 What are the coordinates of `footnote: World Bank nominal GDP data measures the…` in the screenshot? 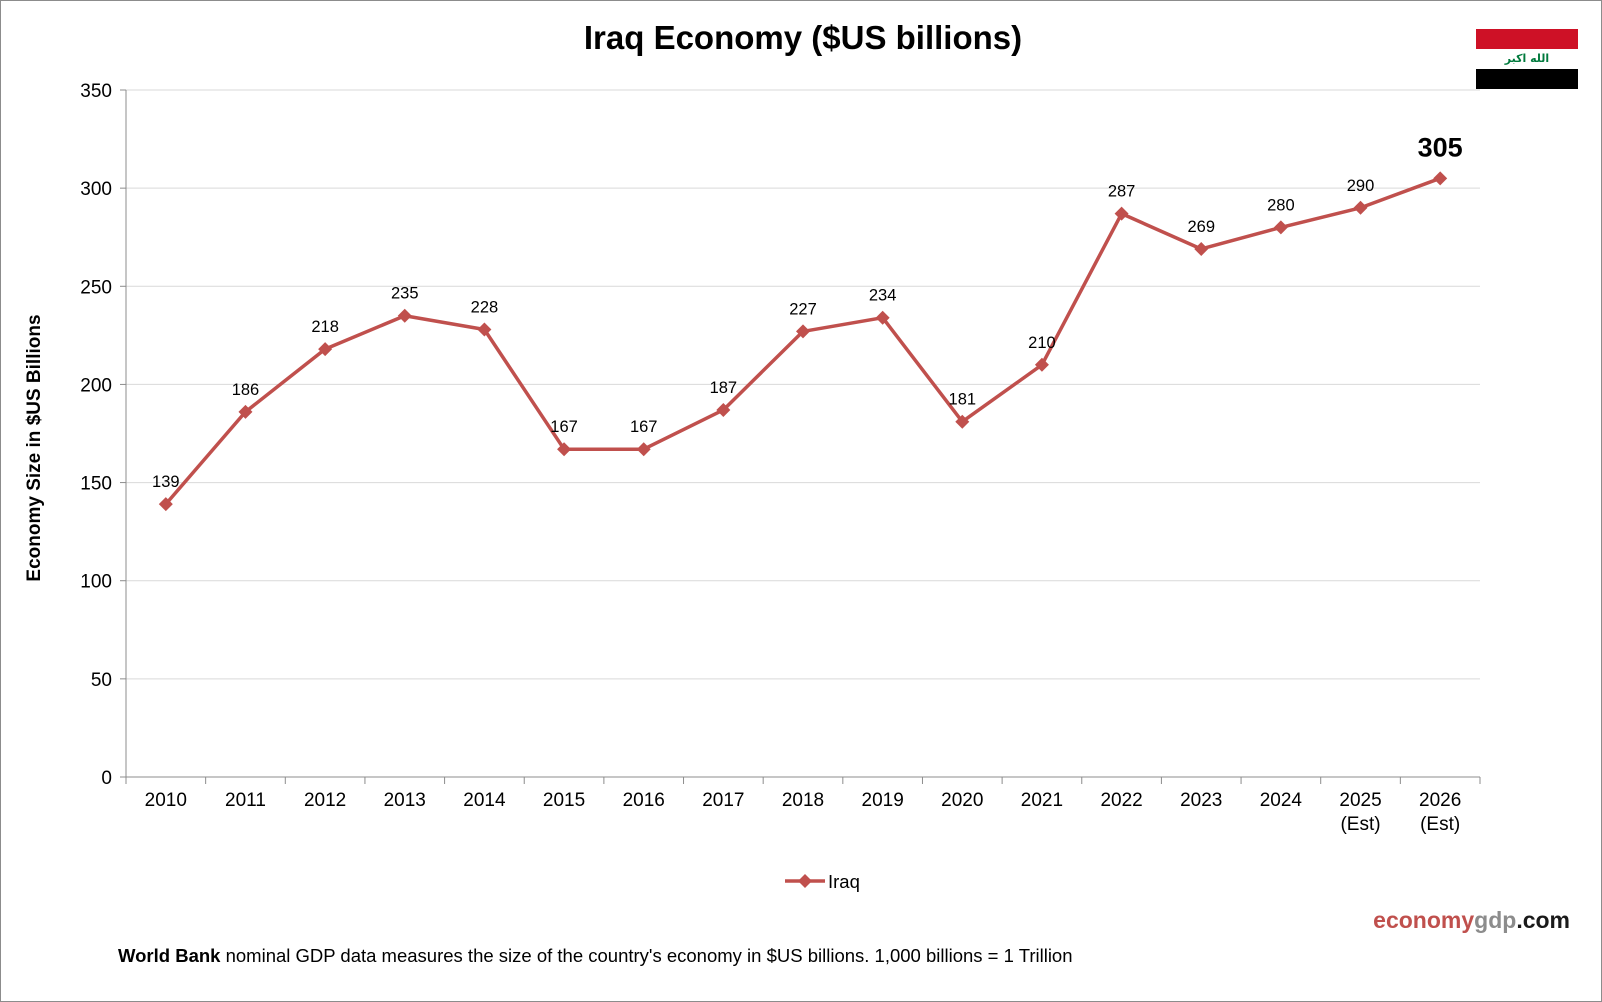 It's located at (595, 956).